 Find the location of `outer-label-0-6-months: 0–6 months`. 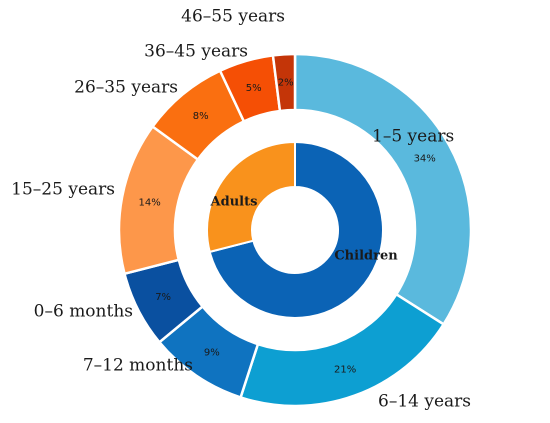

outer-label-0-6-months: 0–6 months is located at coordinates (83, 312).